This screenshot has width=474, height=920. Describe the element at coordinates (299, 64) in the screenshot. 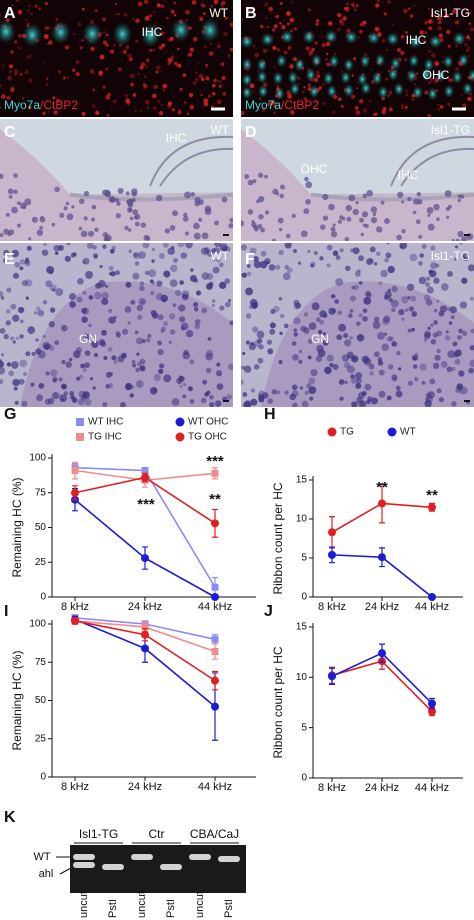

I see `cell` at that location.